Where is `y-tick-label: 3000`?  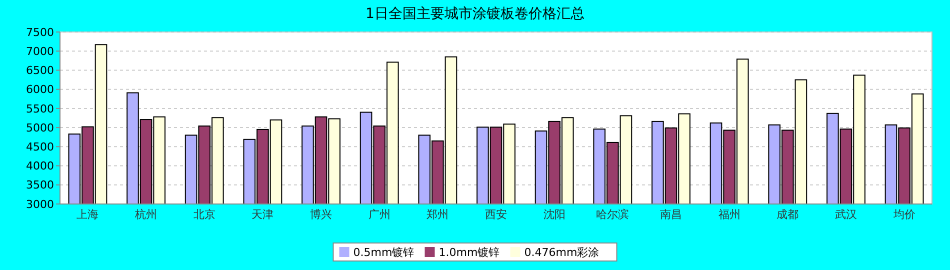
y-tick-label: 3000 is located at coordinates (40, 204).